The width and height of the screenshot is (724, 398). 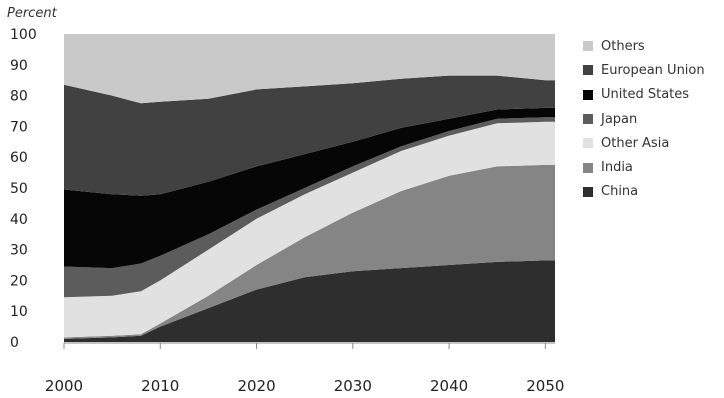 What do you see at coordinates (653, 70) in the screenshot?
I see `legend-label-european-union: European Union` at bounding box center [653, 70].